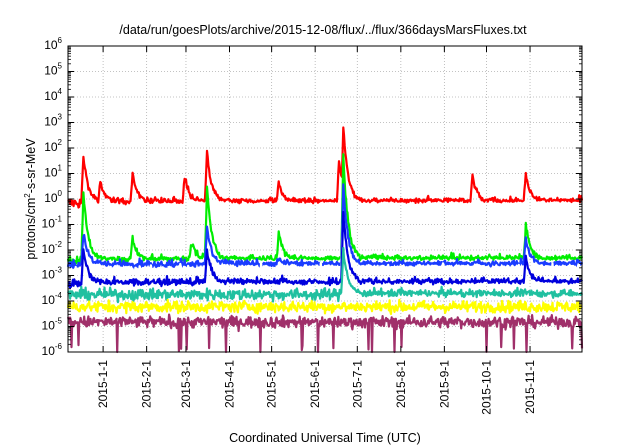 The image size is (640, 448). Describe the element at coordinates (272, 384) in the screenshot. I see `x-tick-label: 2015-5-1` at that location.